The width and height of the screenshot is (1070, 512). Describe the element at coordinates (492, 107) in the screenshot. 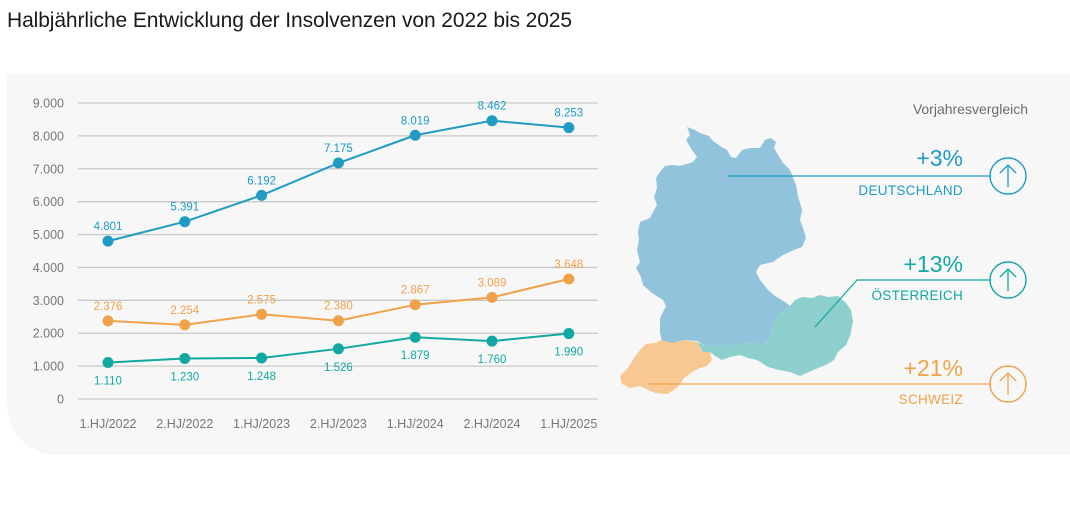

I see `data-label: 8.462` at that location.